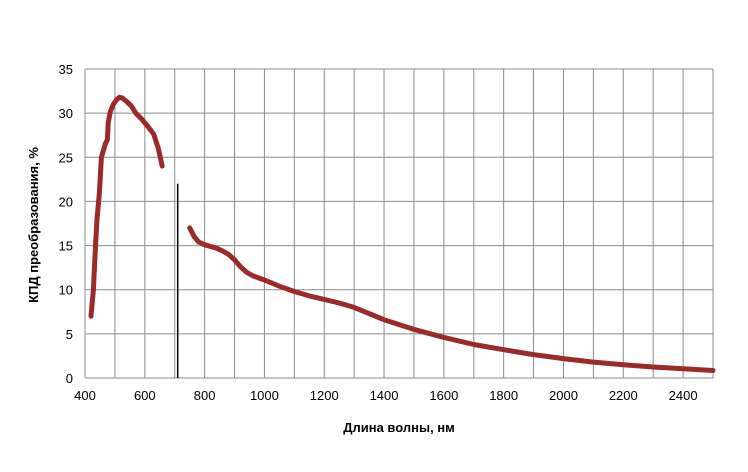  Describe the element at coordinates (66, 157) in the screenshot. I see `y-tick-label: 25` at that location.